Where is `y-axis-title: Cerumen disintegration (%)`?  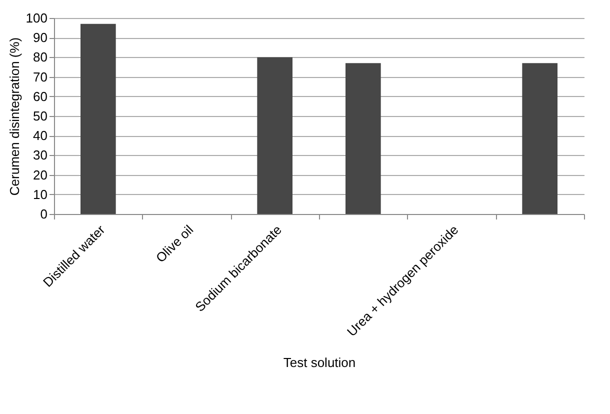 y-axis-title: Cerumen disintegration (%) is located at coordinates (14, 116).